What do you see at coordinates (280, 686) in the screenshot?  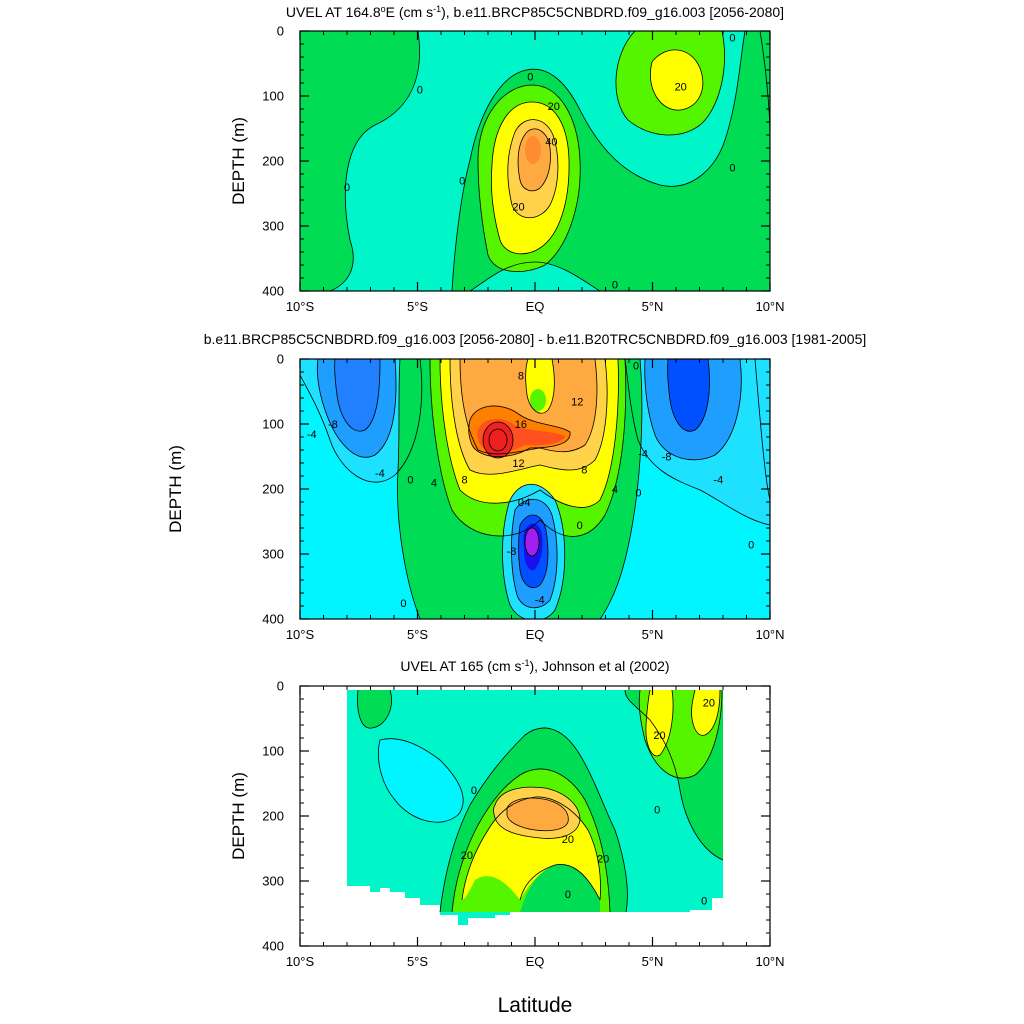 I see `y-tick-label: 0` at bounding box center [280, 686].